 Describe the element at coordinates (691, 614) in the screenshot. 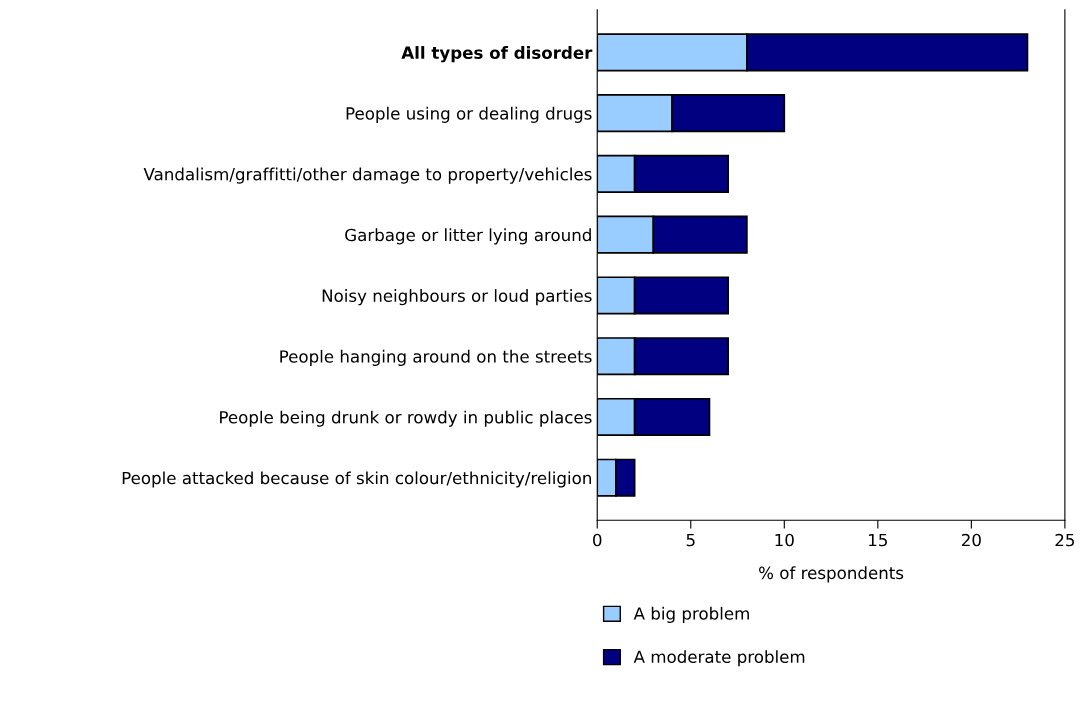

I see `legend-label: A big problem` at that location.